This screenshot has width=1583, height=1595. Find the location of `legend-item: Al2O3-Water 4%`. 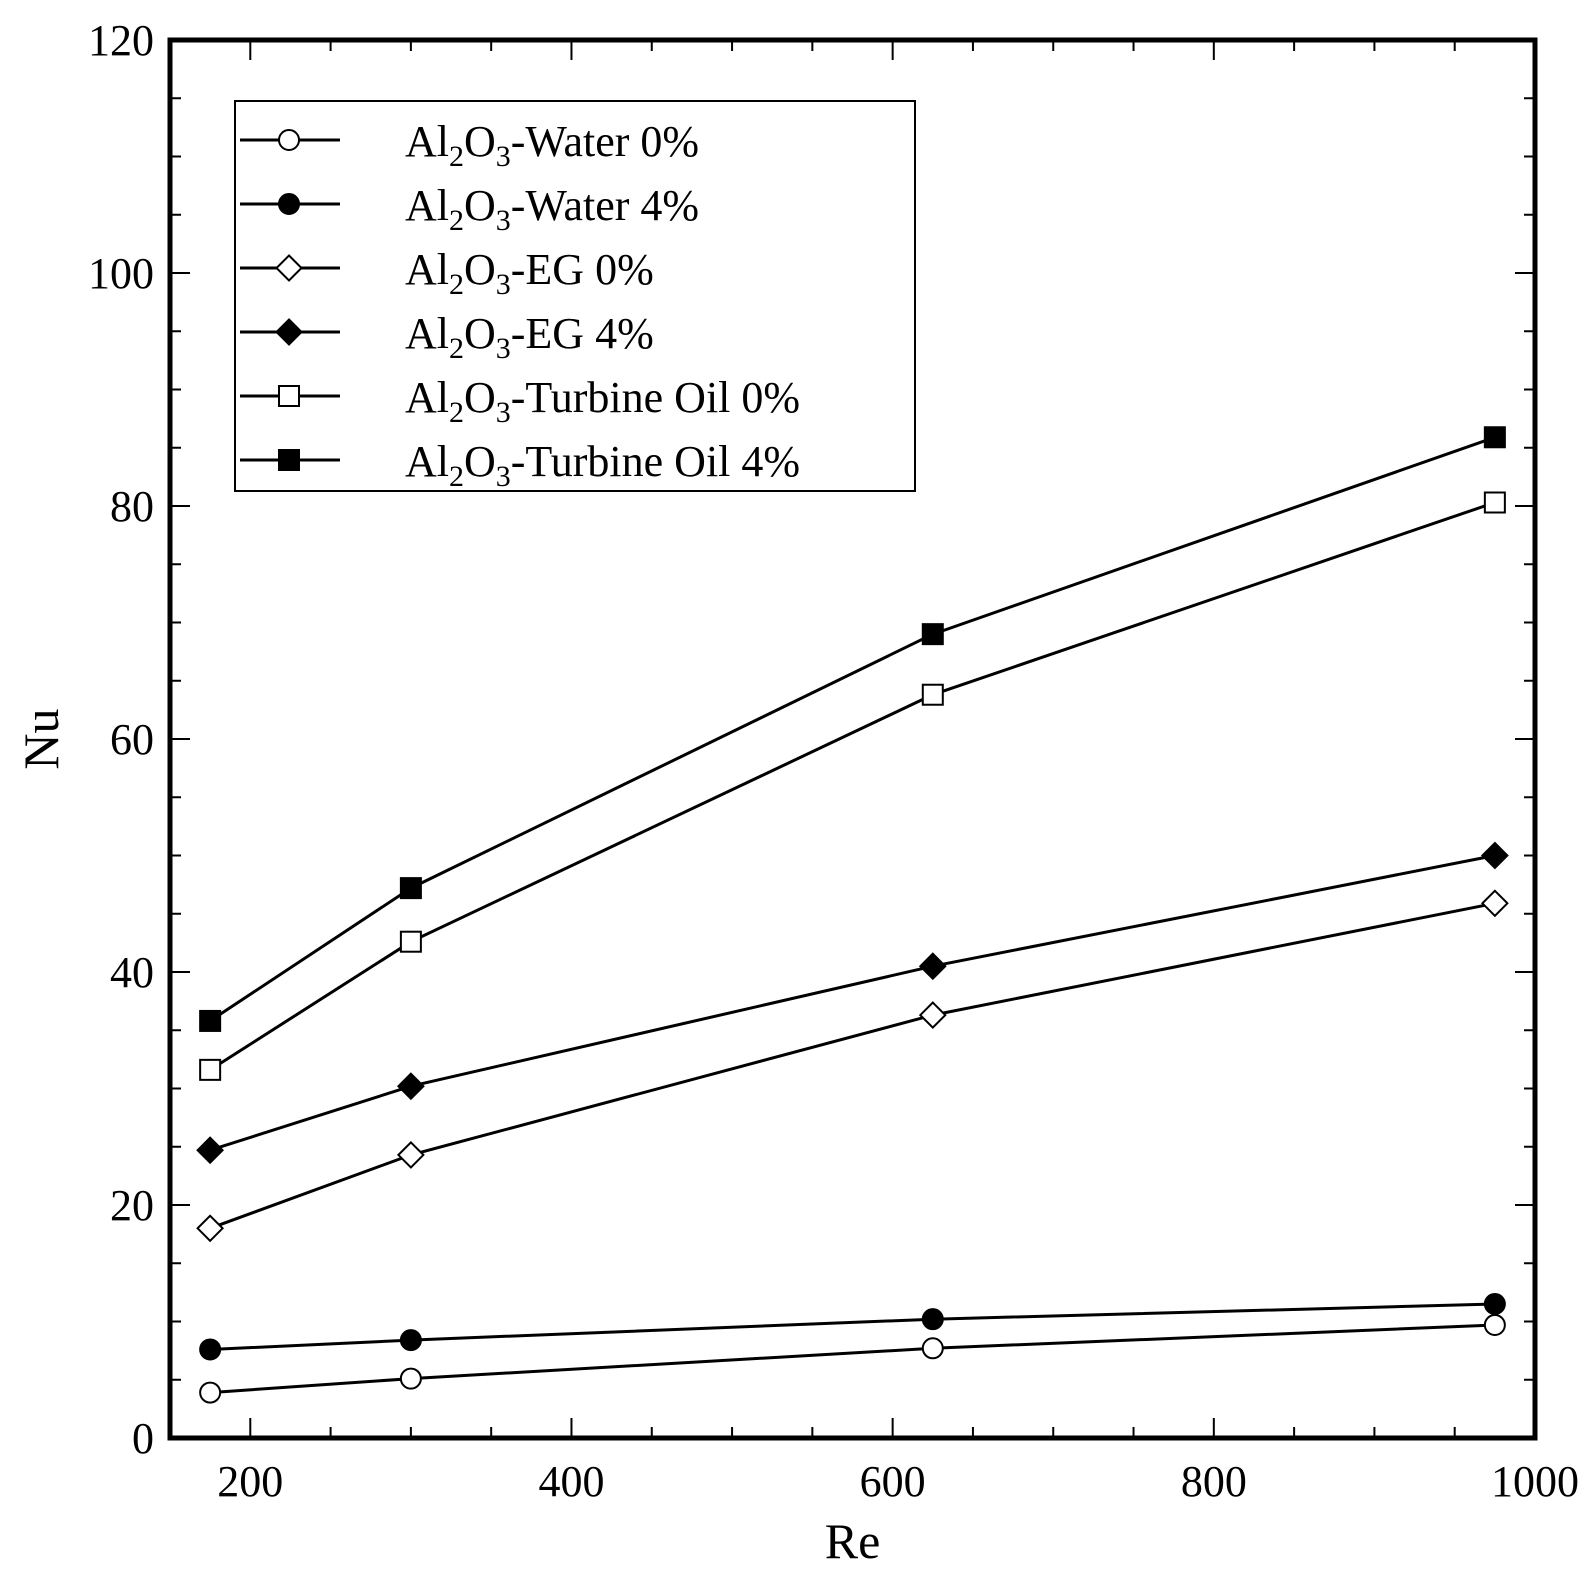

legend-item: Al2O3-Water 4% is located at coordinates (469, 209).